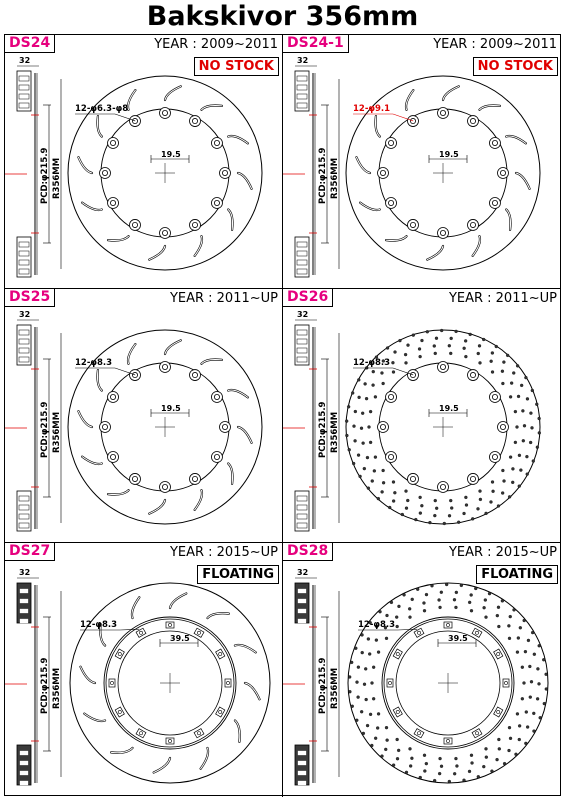 The image size is (565, 800). I want to click on radius-label: R356MM, so click(335, 432).